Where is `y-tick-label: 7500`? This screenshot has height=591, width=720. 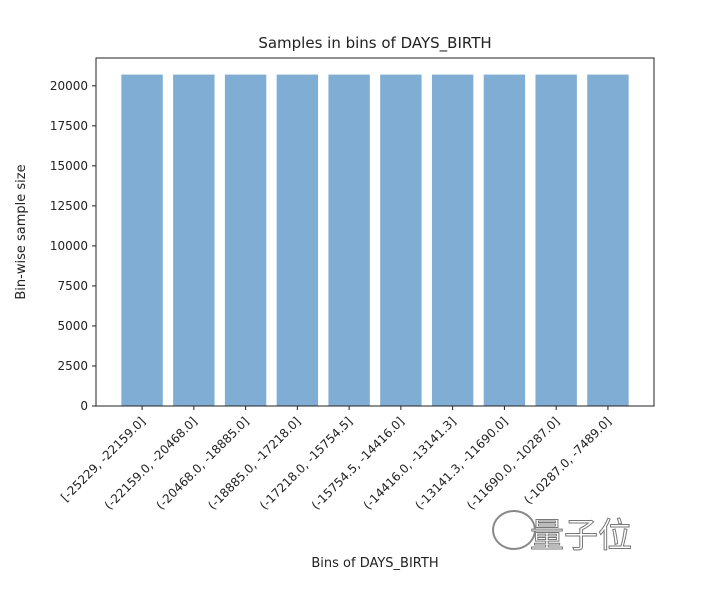
y-tick-label: 7500 is located at coordinates (72, 286).